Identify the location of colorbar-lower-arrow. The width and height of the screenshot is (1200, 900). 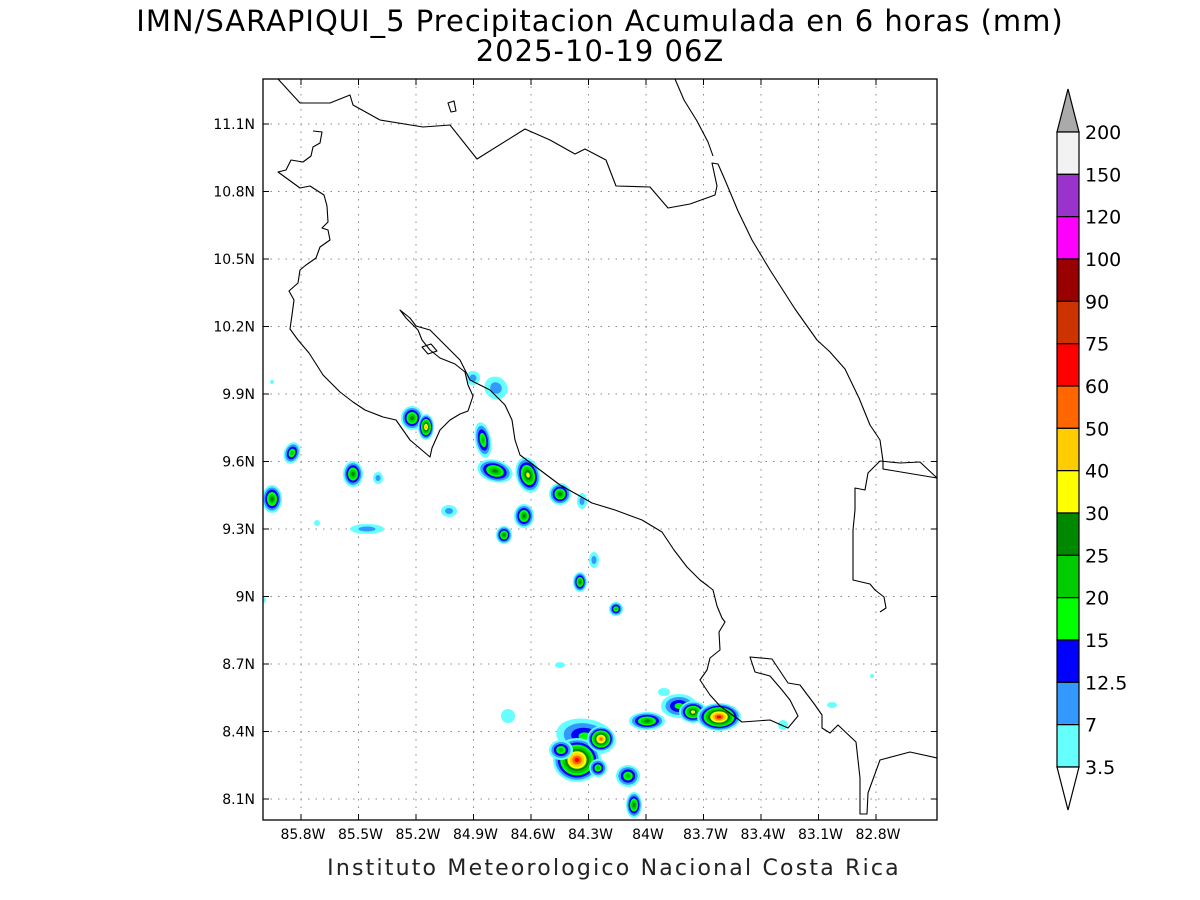
(1068, 788).